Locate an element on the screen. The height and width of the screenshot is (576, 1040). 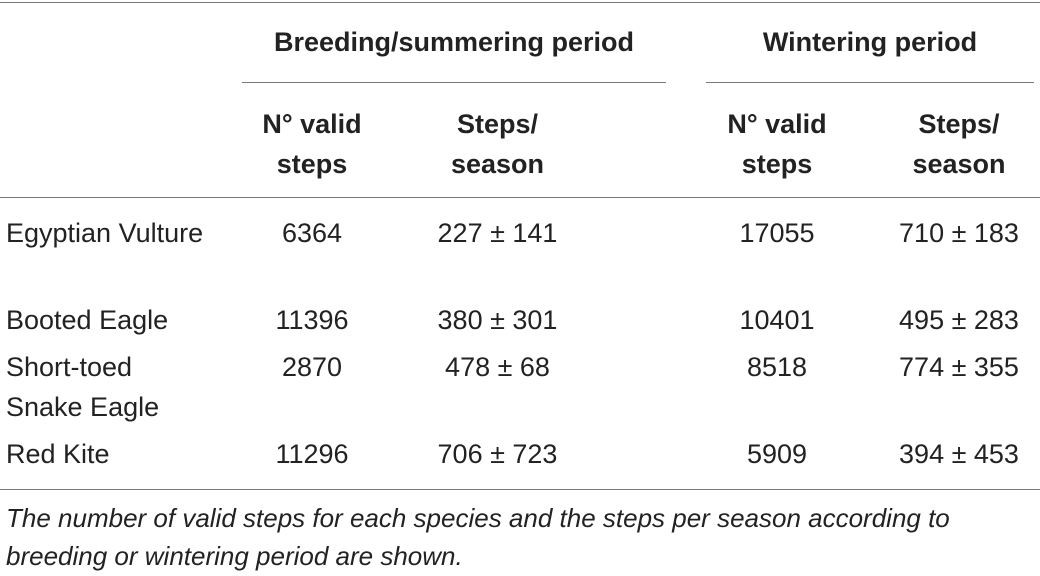
header-breeding-valid-steps: N° valid steps is located at coordinates (312, 144).